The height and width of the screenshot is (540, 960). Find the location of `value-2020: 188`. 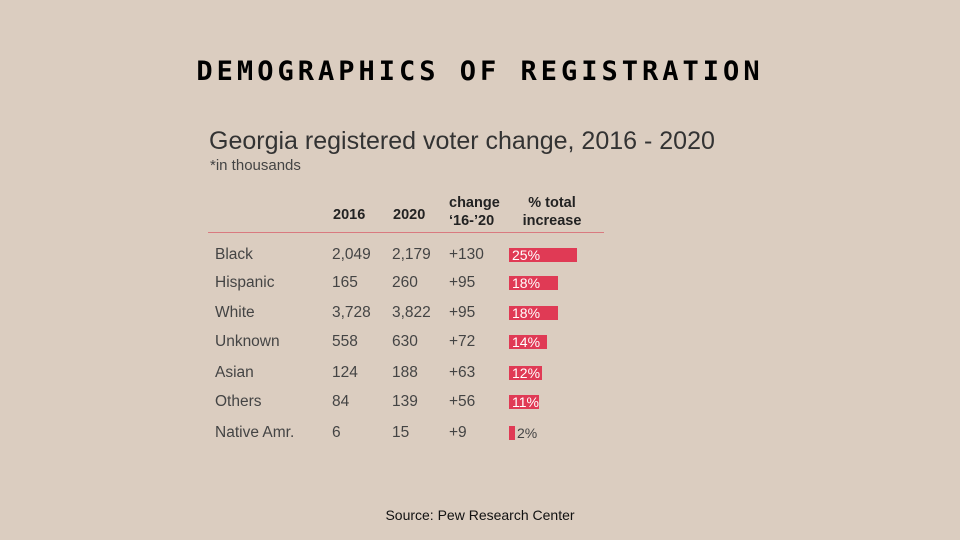

value-2020: 188 is located at coordinates (405, 372).